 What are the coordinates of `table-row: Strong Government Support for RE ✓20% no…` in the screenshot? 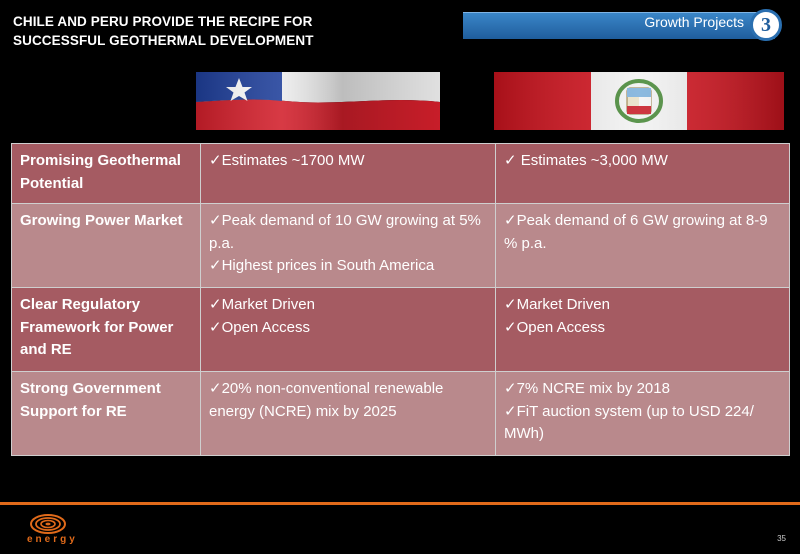 It's located at (400, 413).